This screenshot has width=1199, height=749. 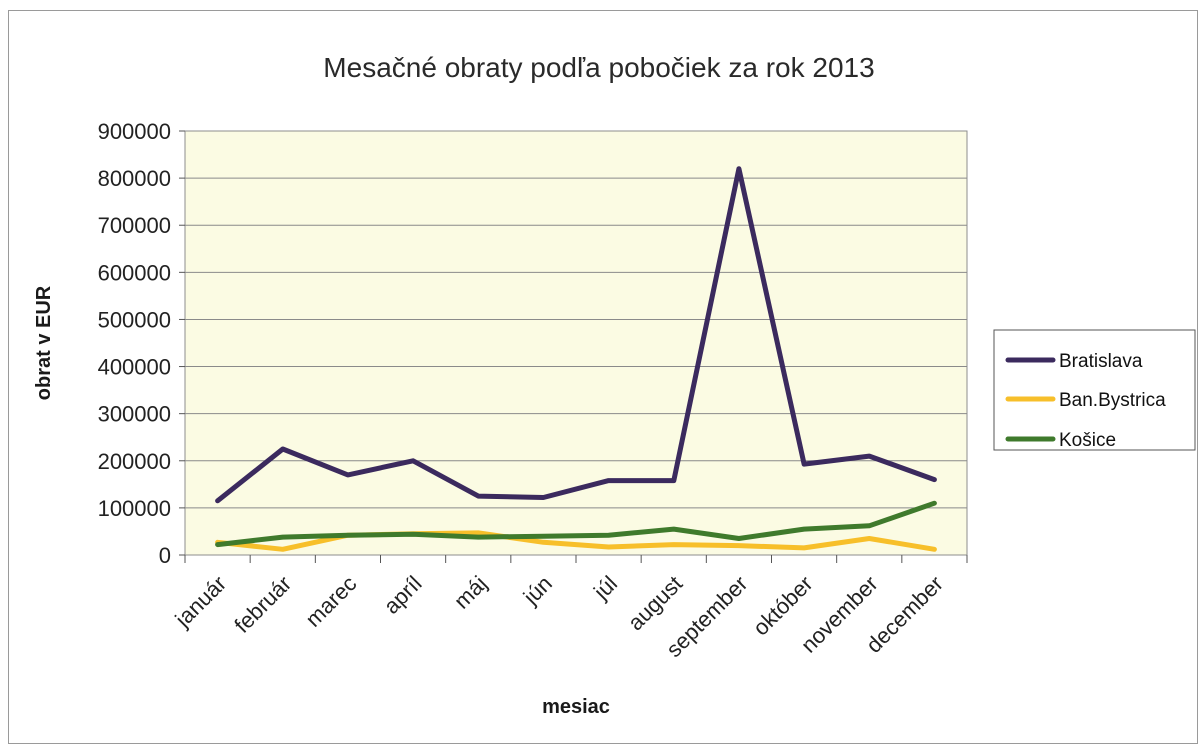 I want to click on y-tick-label: 0, so click(x=165, y=555).